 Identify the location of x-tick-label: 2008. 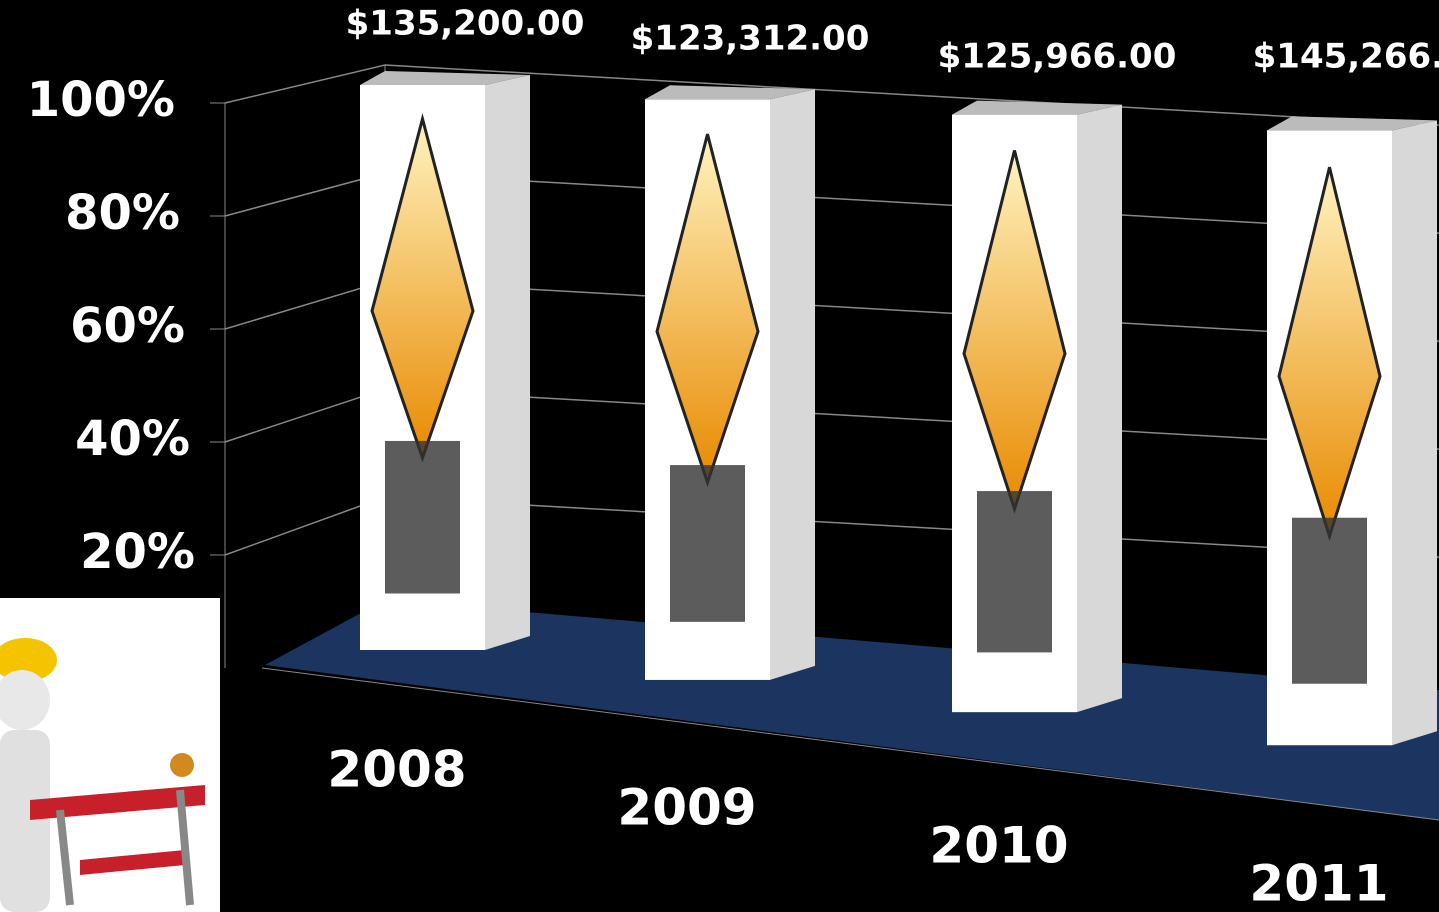
(396, 770).